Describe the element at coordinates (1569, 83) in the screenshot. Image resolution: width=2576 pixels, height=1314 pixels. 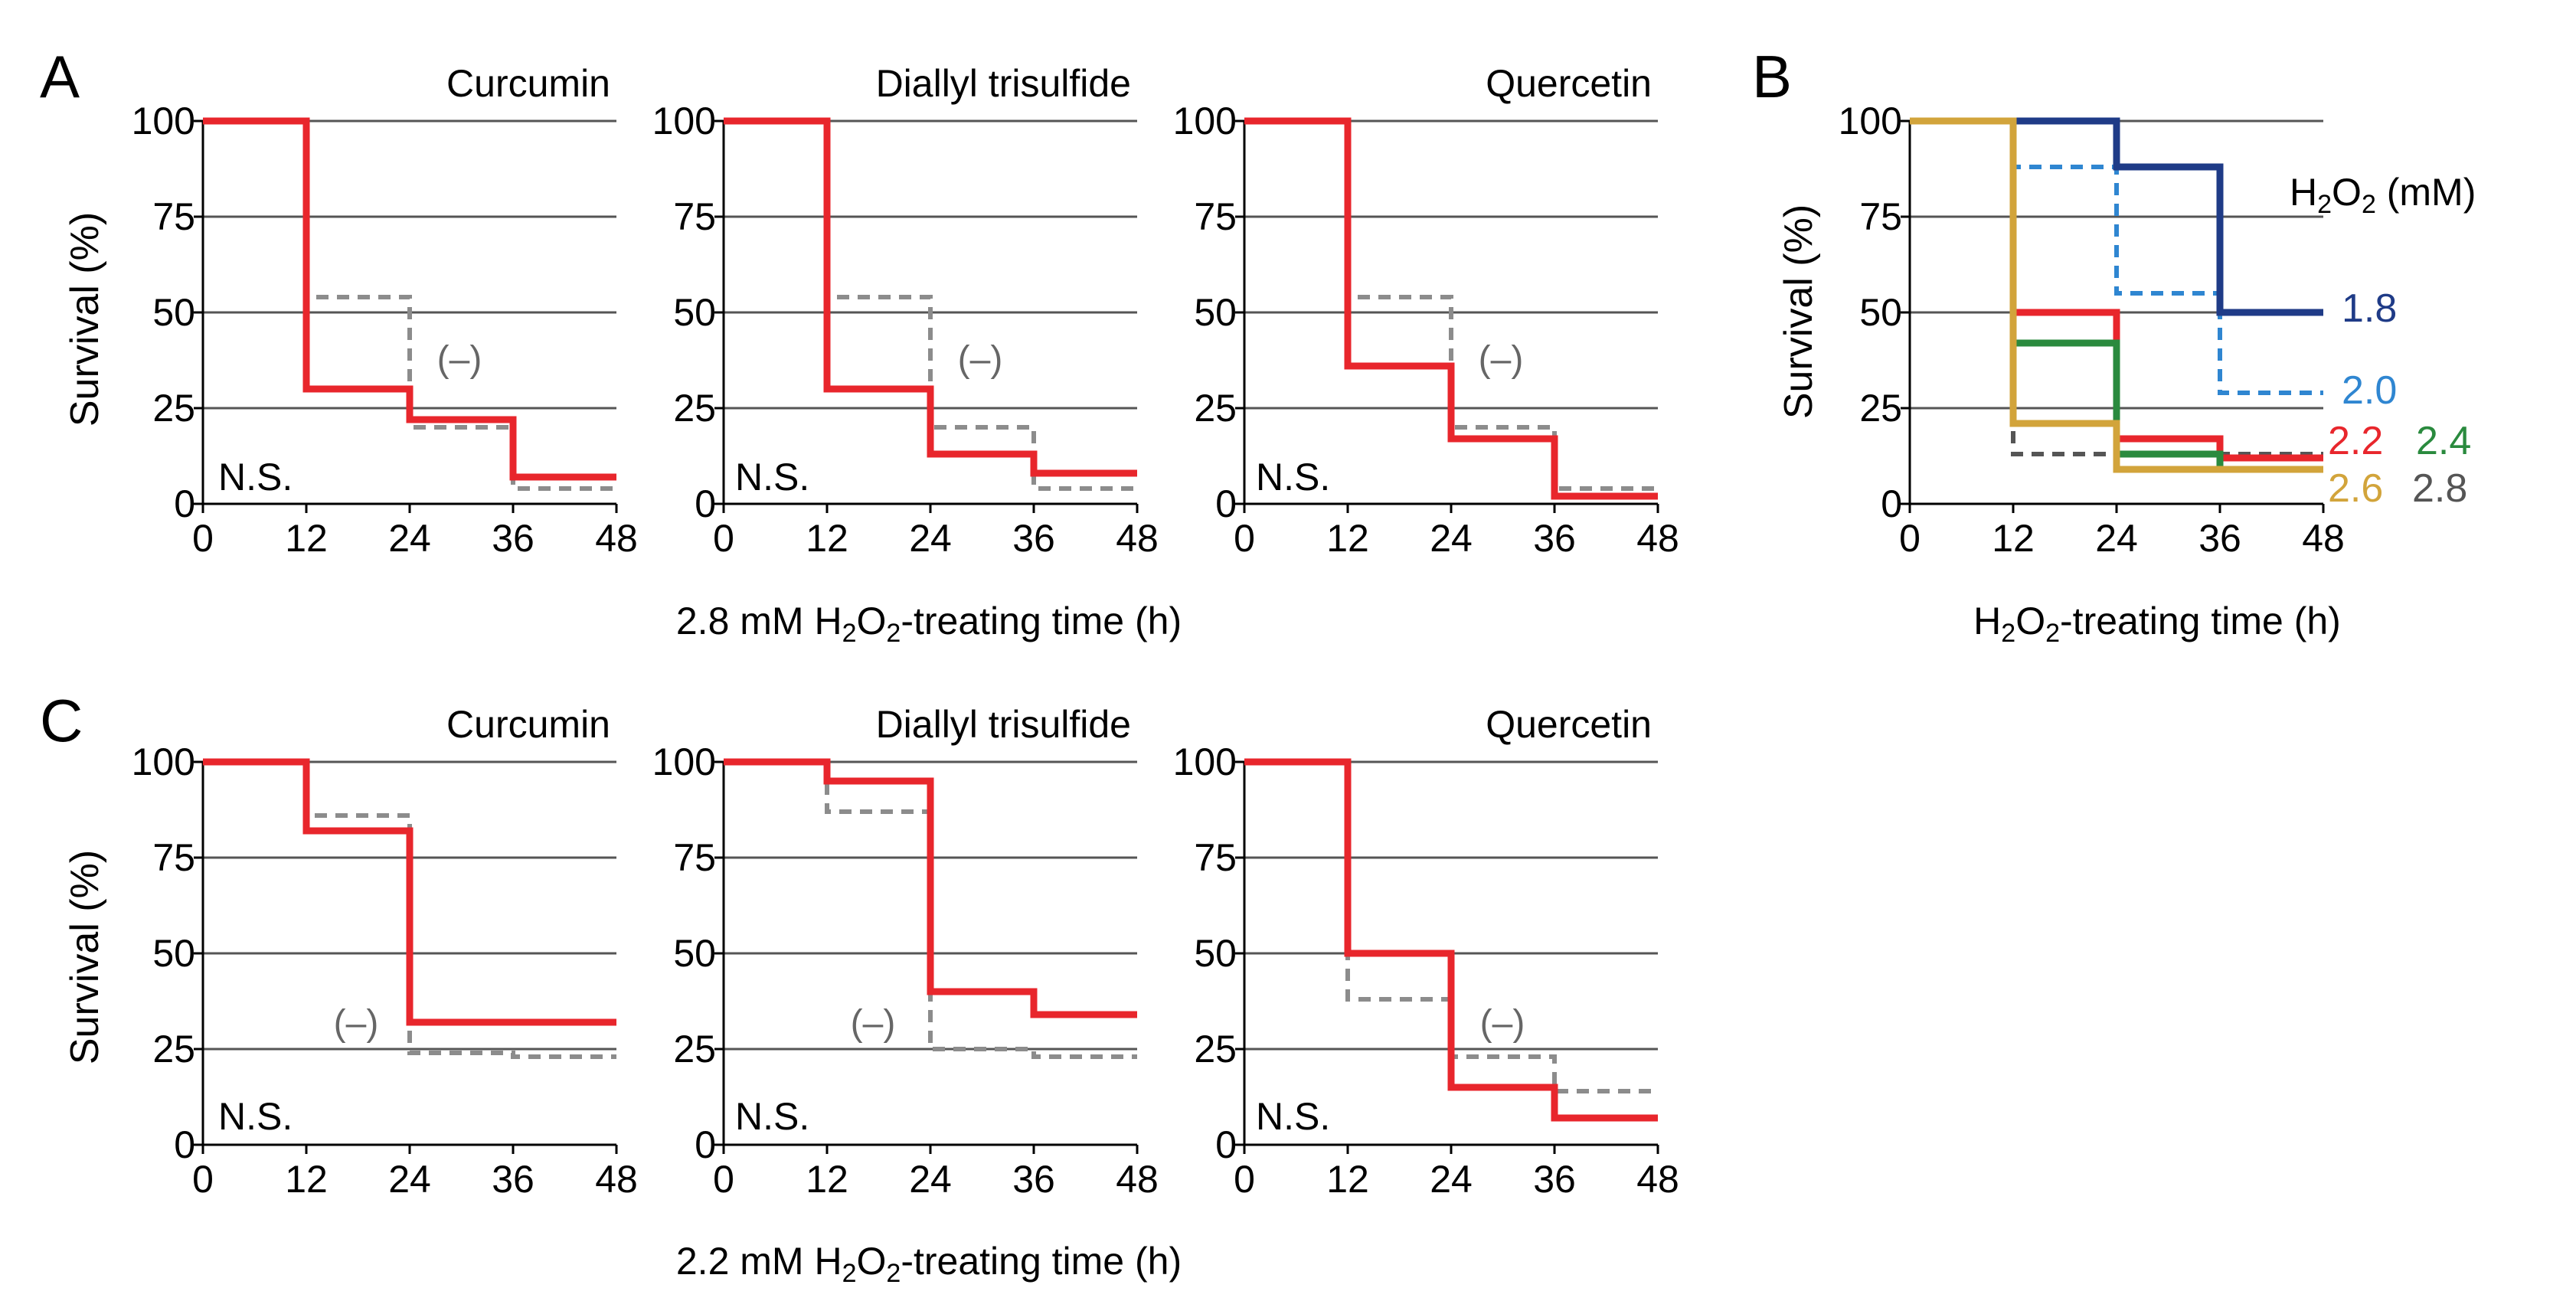
I see `chart-title: Quercetin` at that location.